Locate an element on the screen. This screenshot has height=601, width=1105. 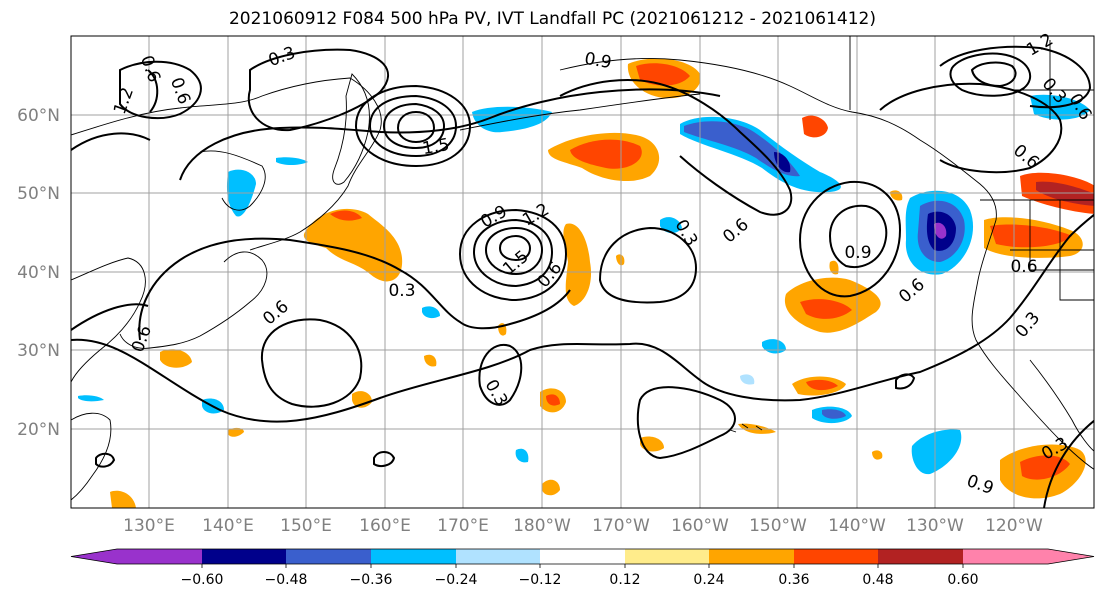
colorbar-extend-min is located at coordinates (94, 556).